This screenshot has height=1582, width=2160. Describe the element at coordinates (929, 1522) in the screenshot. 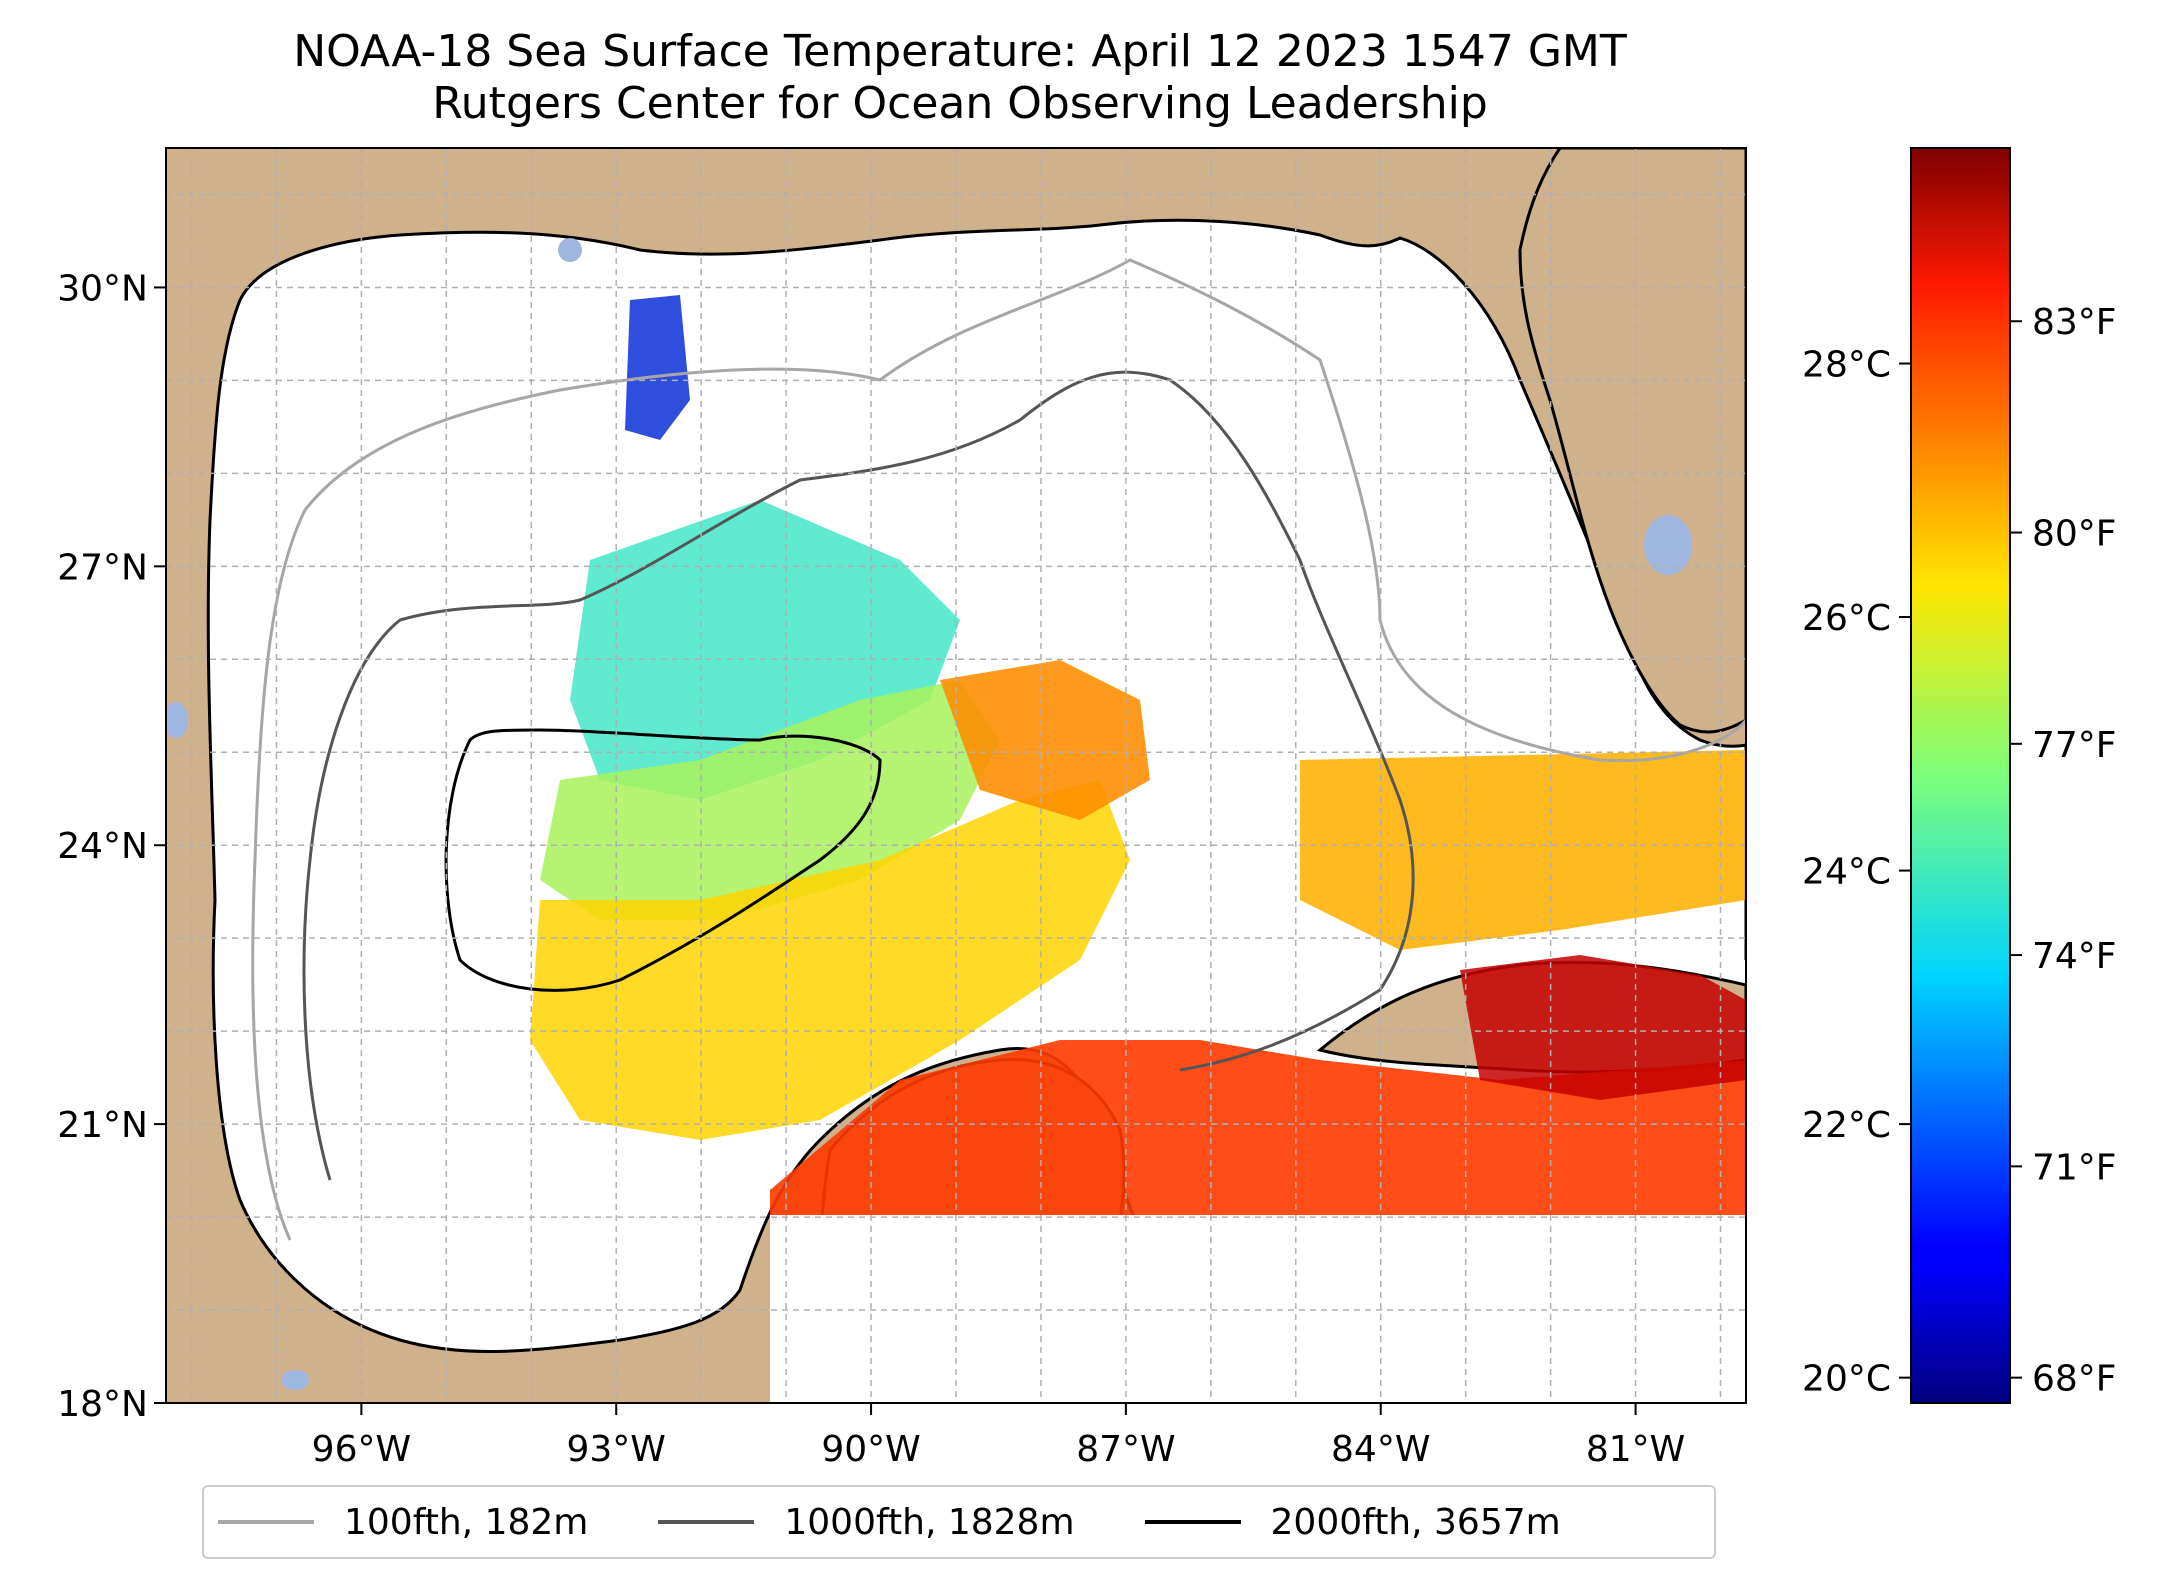

I see `legend-label: 1000fth, 1828m` at that location.